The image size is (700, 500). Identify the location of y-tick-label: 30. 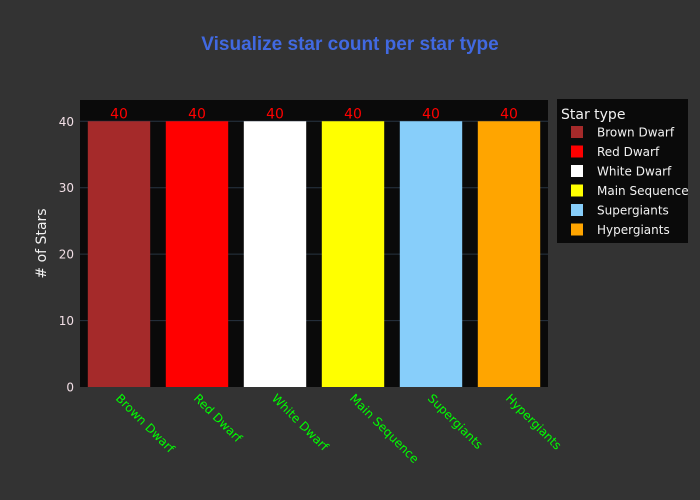
(66, 188).